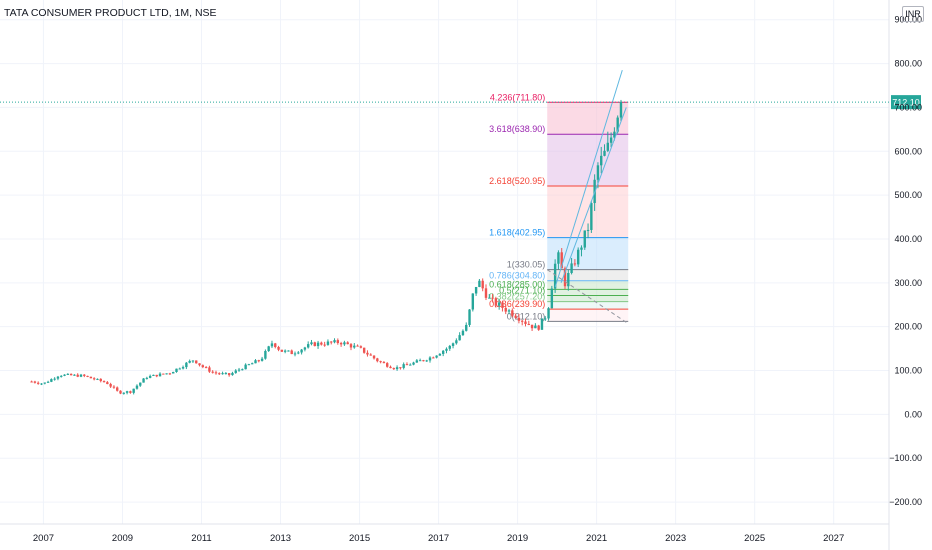 The height and width of the screenshot is (550, 932). What do you see at coordinates (517, 538) in the screenshot?
I see `x-tick-label: 2019` at bounding box center [517, 538].